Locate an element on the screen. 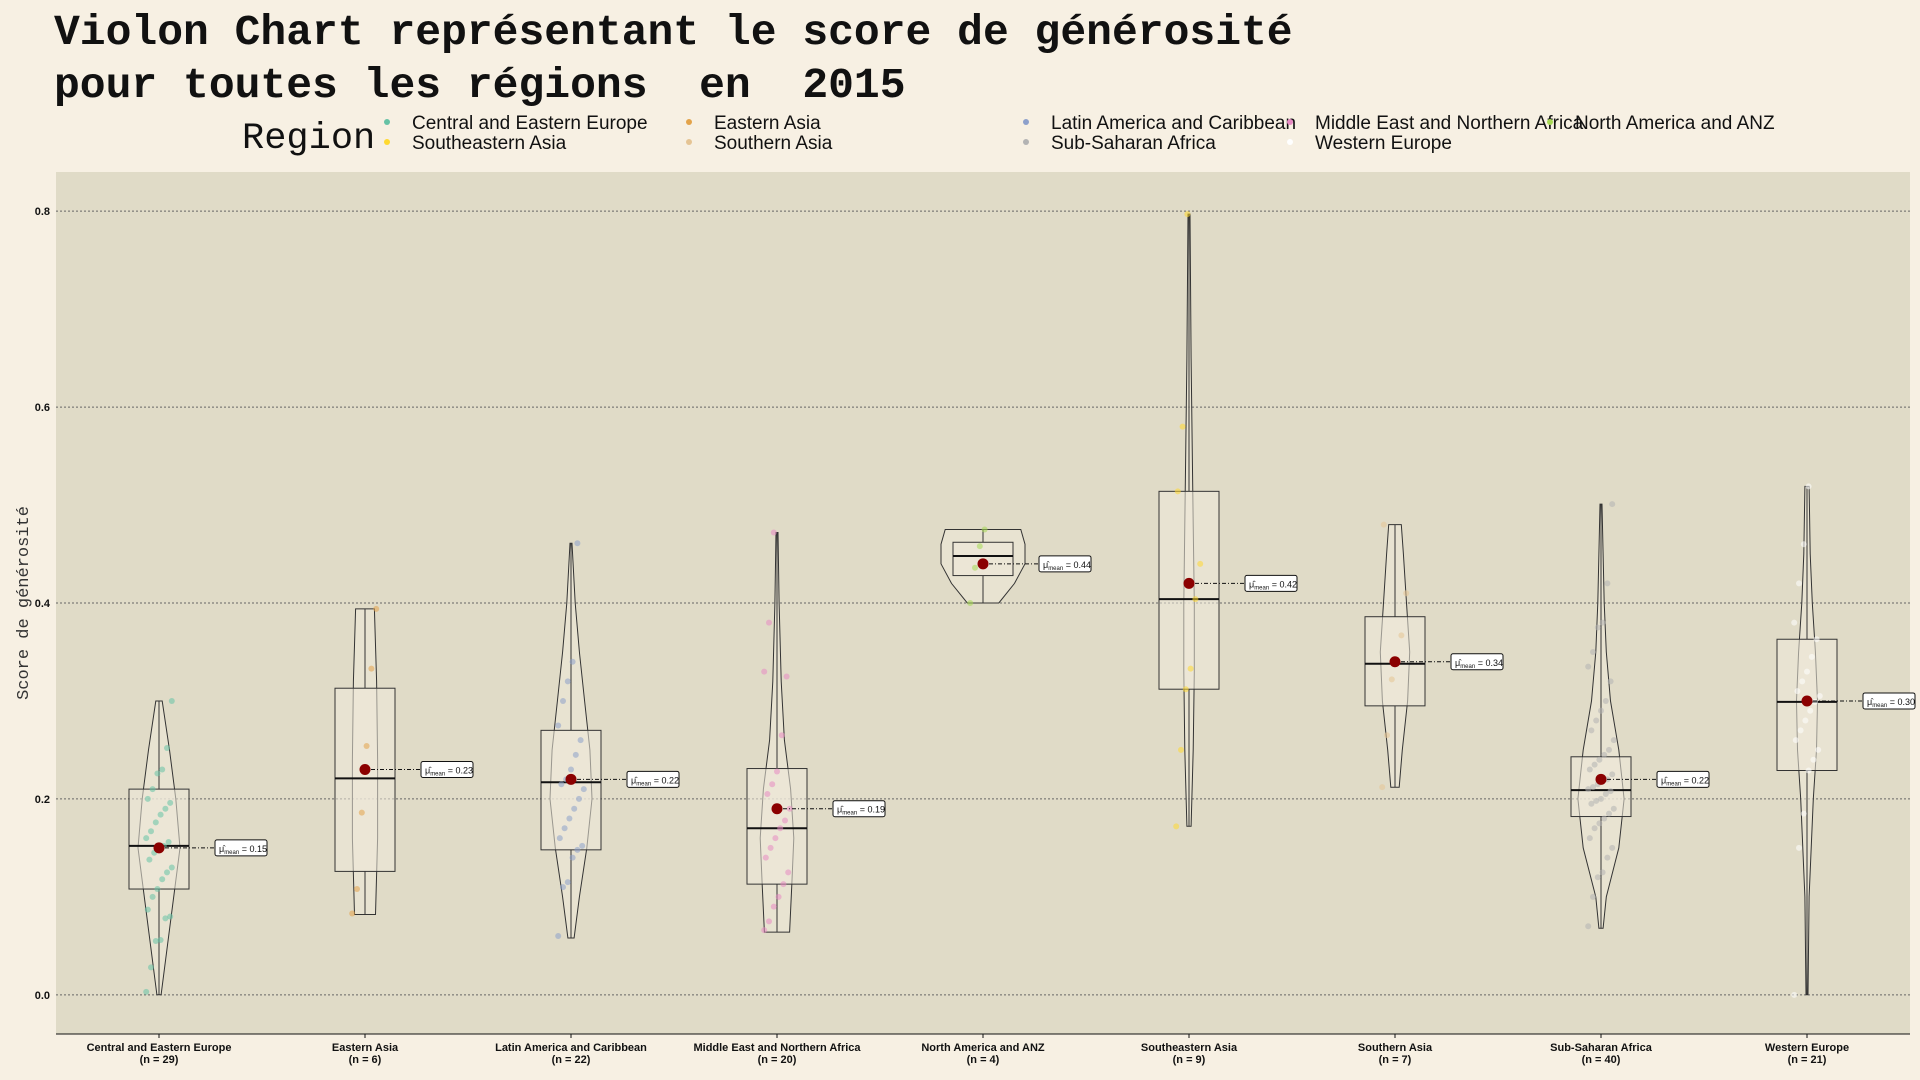 The image size is (1920, 1080). x-tick-count: (n = 7) is located at coordinates (1395, 1060).